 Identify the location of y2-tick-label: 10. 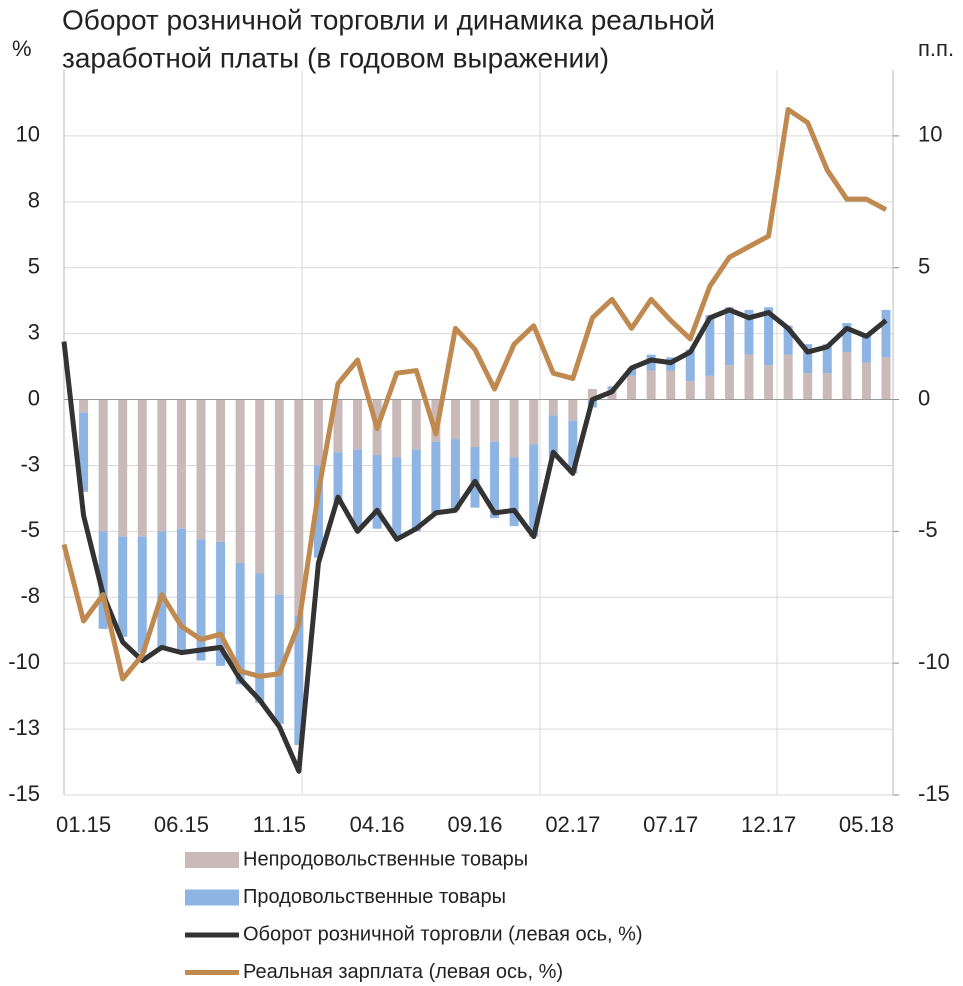
(930, 134).